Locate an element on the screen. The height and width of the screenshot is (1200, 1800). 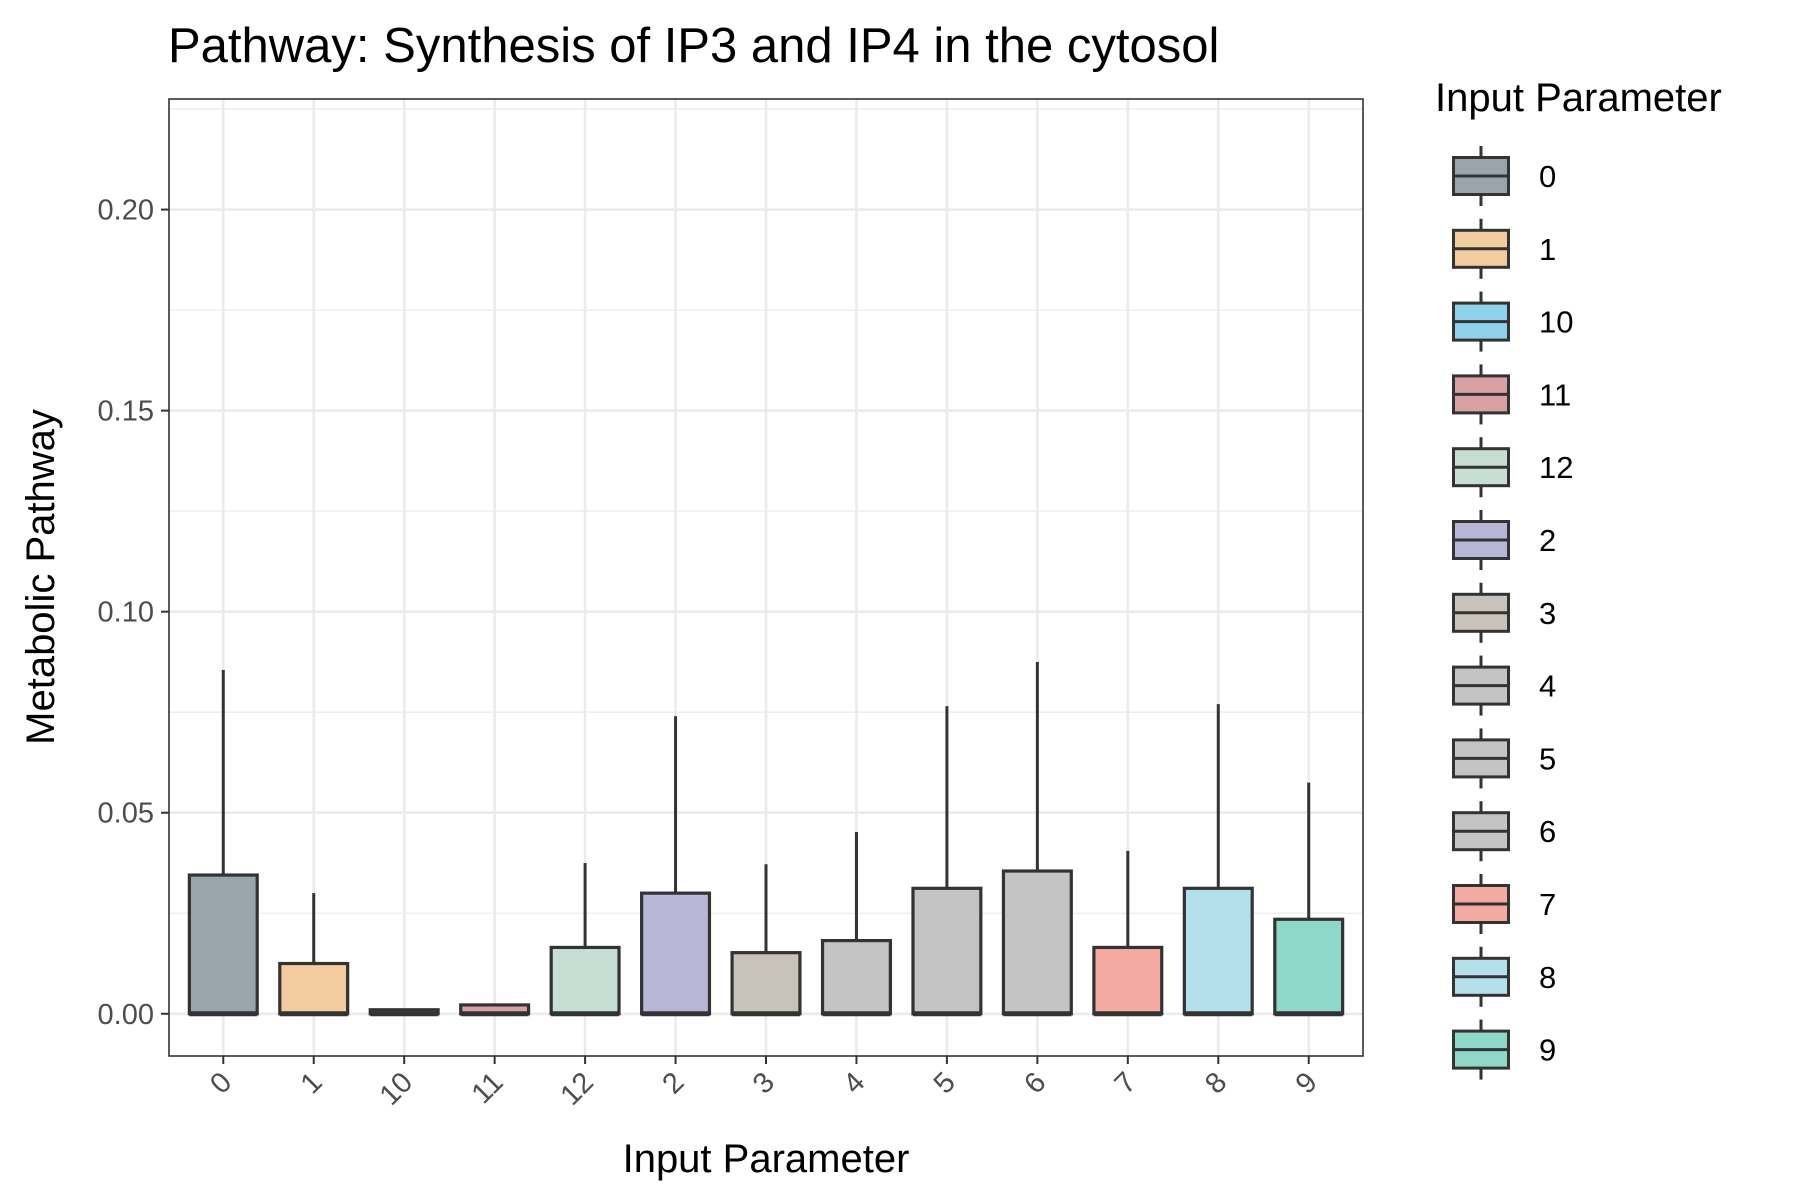
x-axis-title: Input Parameter is located at coordinates (766, 1159).